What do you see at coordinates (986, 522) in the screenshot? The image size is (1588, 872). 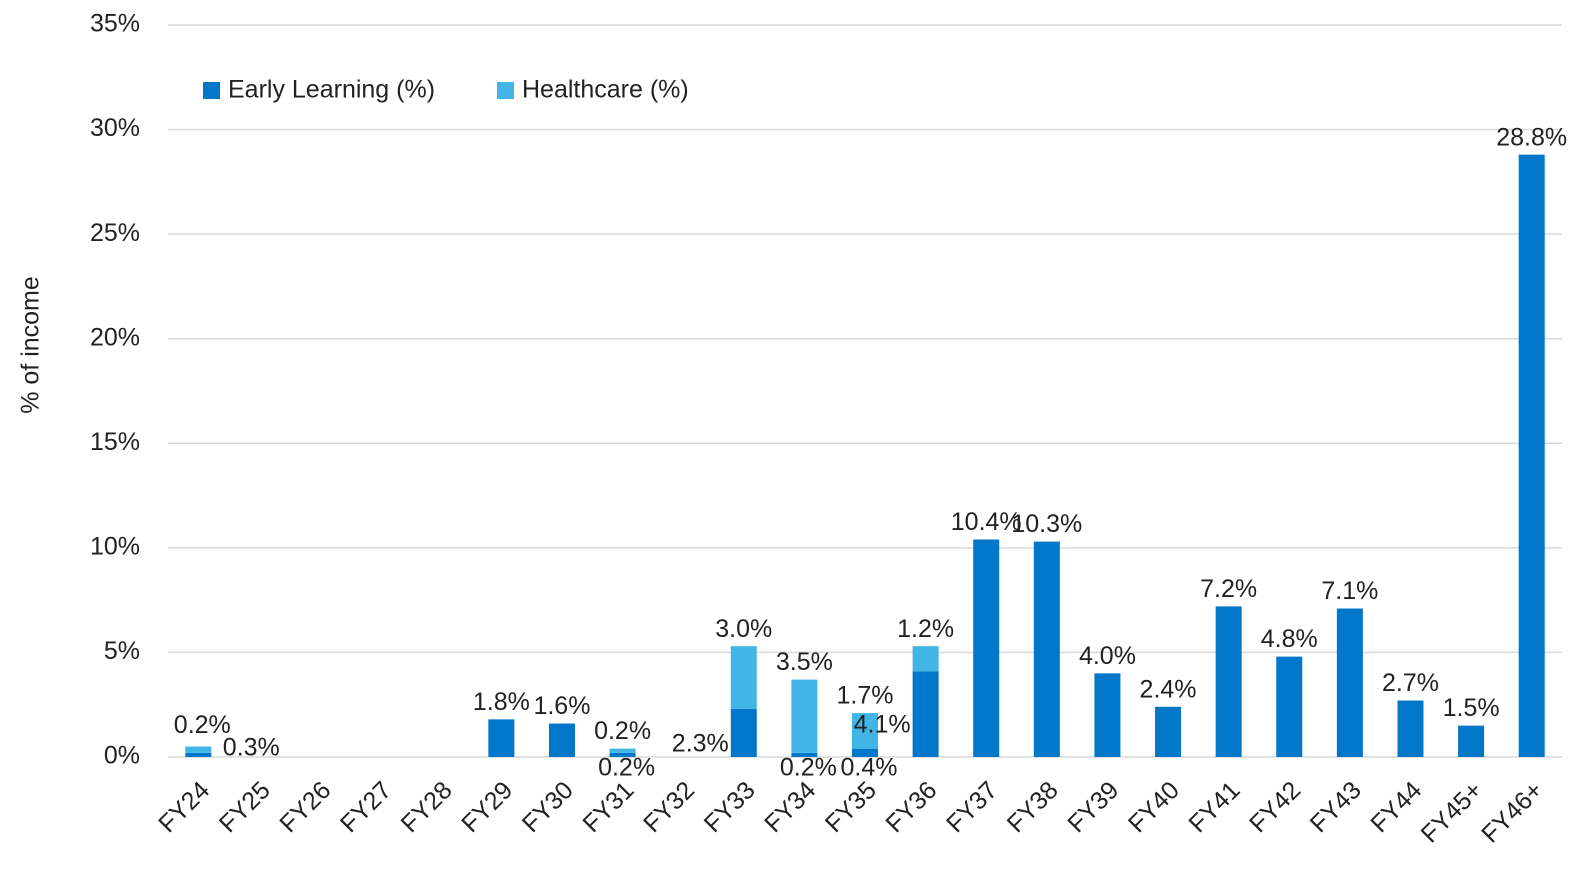 I see `data-label: 10.4%` at bounding box center [986, 522].